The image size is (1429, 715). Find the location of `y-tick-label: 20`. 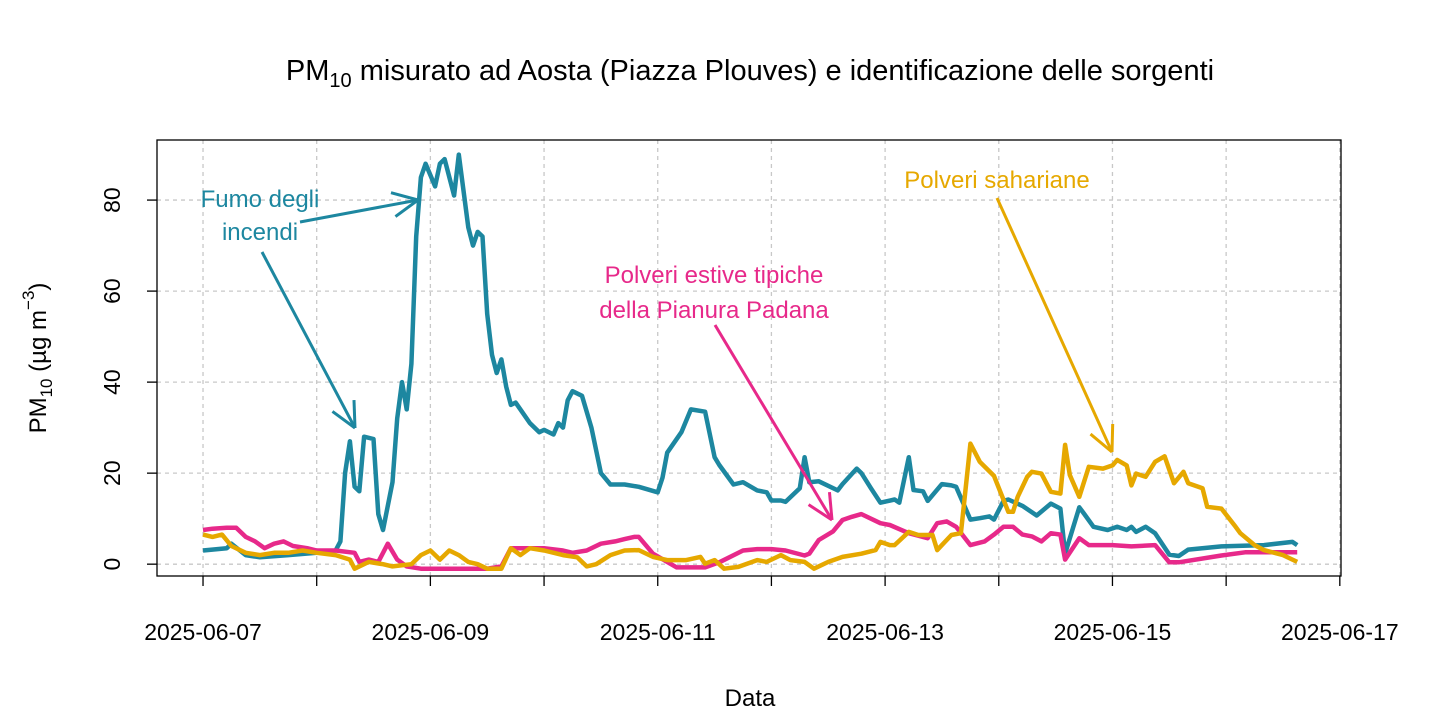

y-tick-label: 20 is located at coordinates (112, 473).